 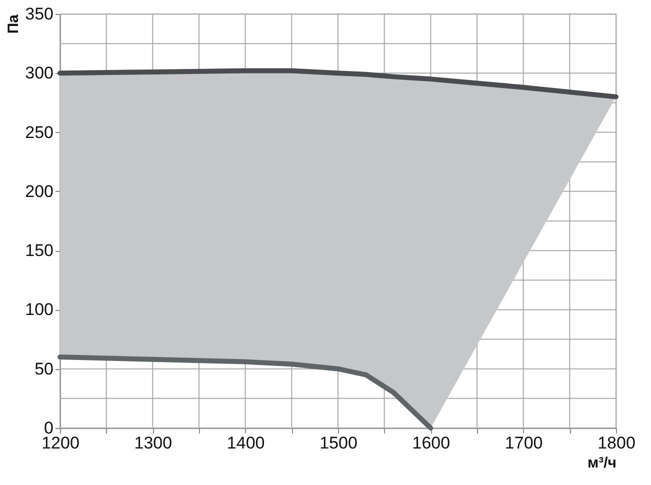 What do you see at coordinates (44, 368) in the screenshot?
I see `y-tick-label: 50` at bounding box center [44, 368].